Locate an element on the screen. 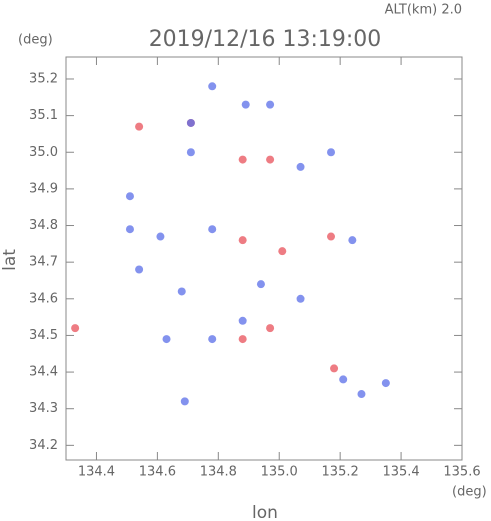 The image size is (491, 521). y-unit: (deg) is located at coordinates (35, 40).